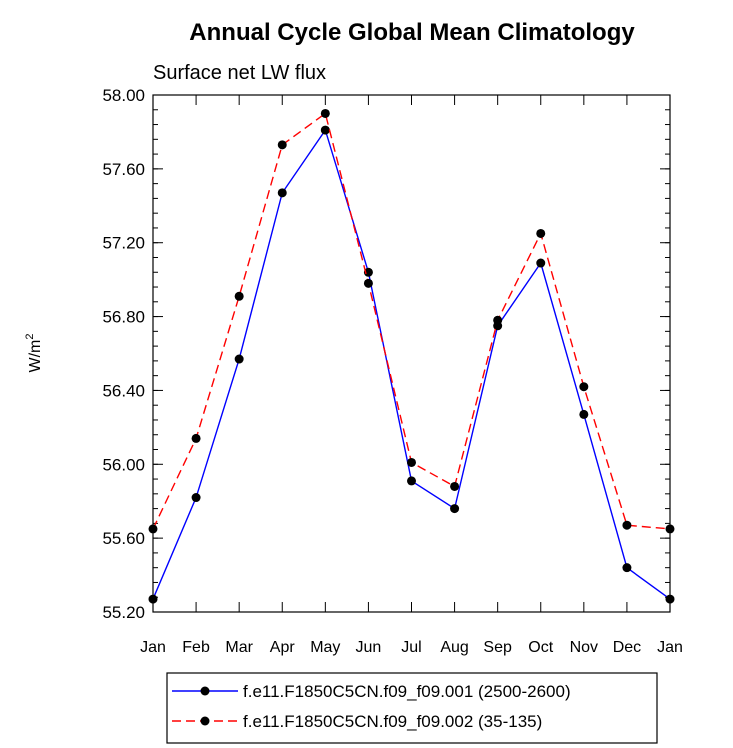 This screenshot has height=748, width=733. Describe the element at coordinates (239, 647) in the screenshot. I see `x-tick-label: Mar` at that location.